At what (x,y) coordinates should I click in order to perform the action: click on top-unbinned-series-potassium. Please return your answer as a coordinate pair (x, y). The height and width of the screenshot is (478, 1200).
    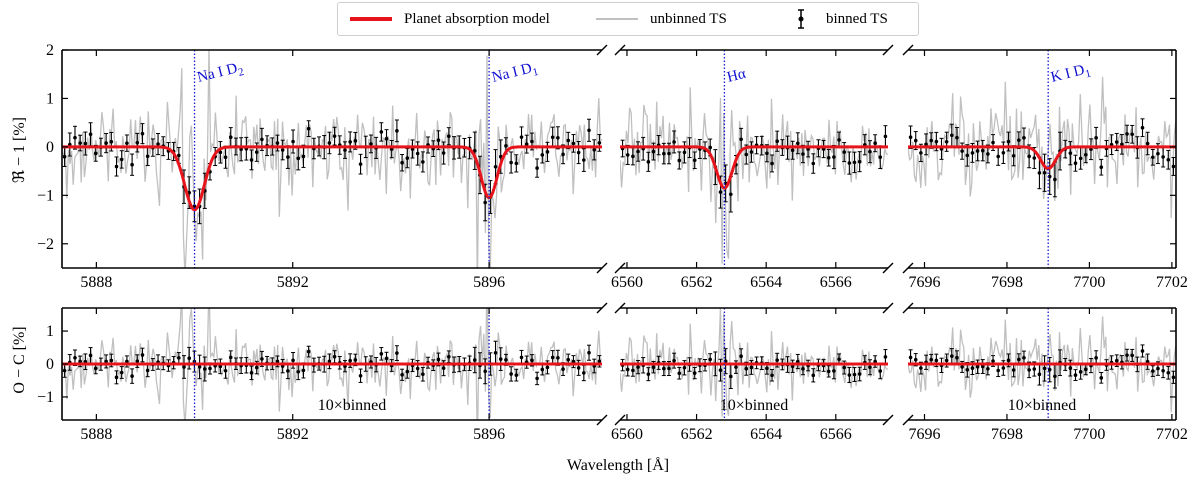
    Looking at the image, I should click on (1042, 147).